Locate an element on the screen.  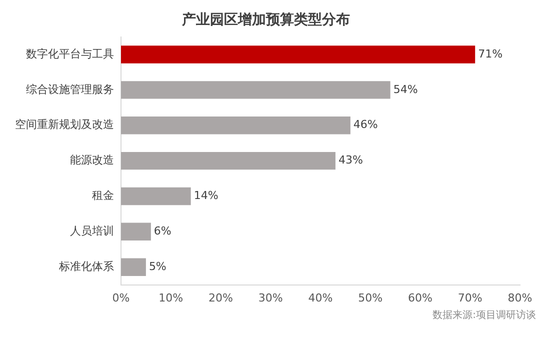
data-label: 54% is located at coordinates (405, 89).